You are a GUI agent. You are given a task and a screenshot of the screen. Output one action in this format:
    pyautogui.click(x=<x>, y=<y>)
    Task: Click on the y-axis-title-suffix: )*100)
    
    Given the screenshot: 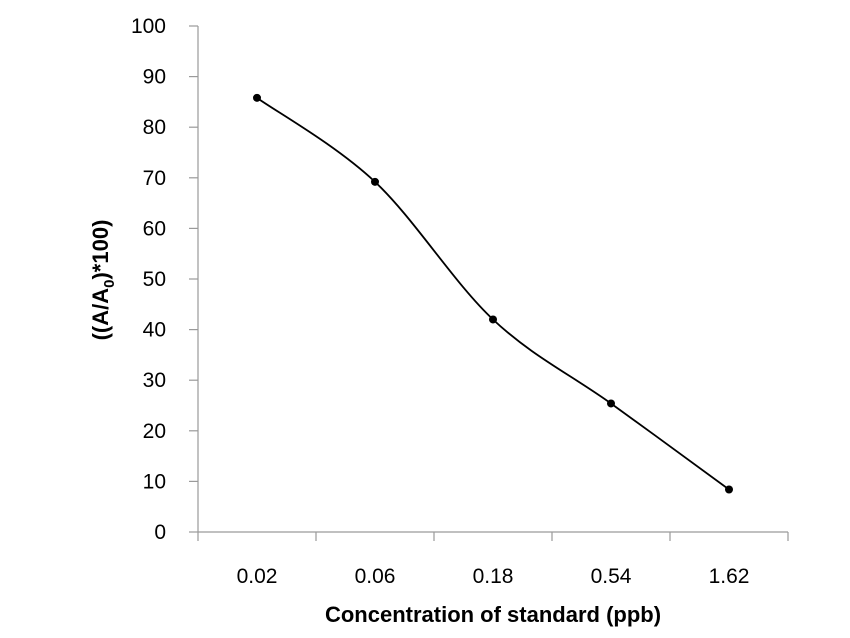 What is the action you would take?
    pyautogui.click(x=100, y=250)
    